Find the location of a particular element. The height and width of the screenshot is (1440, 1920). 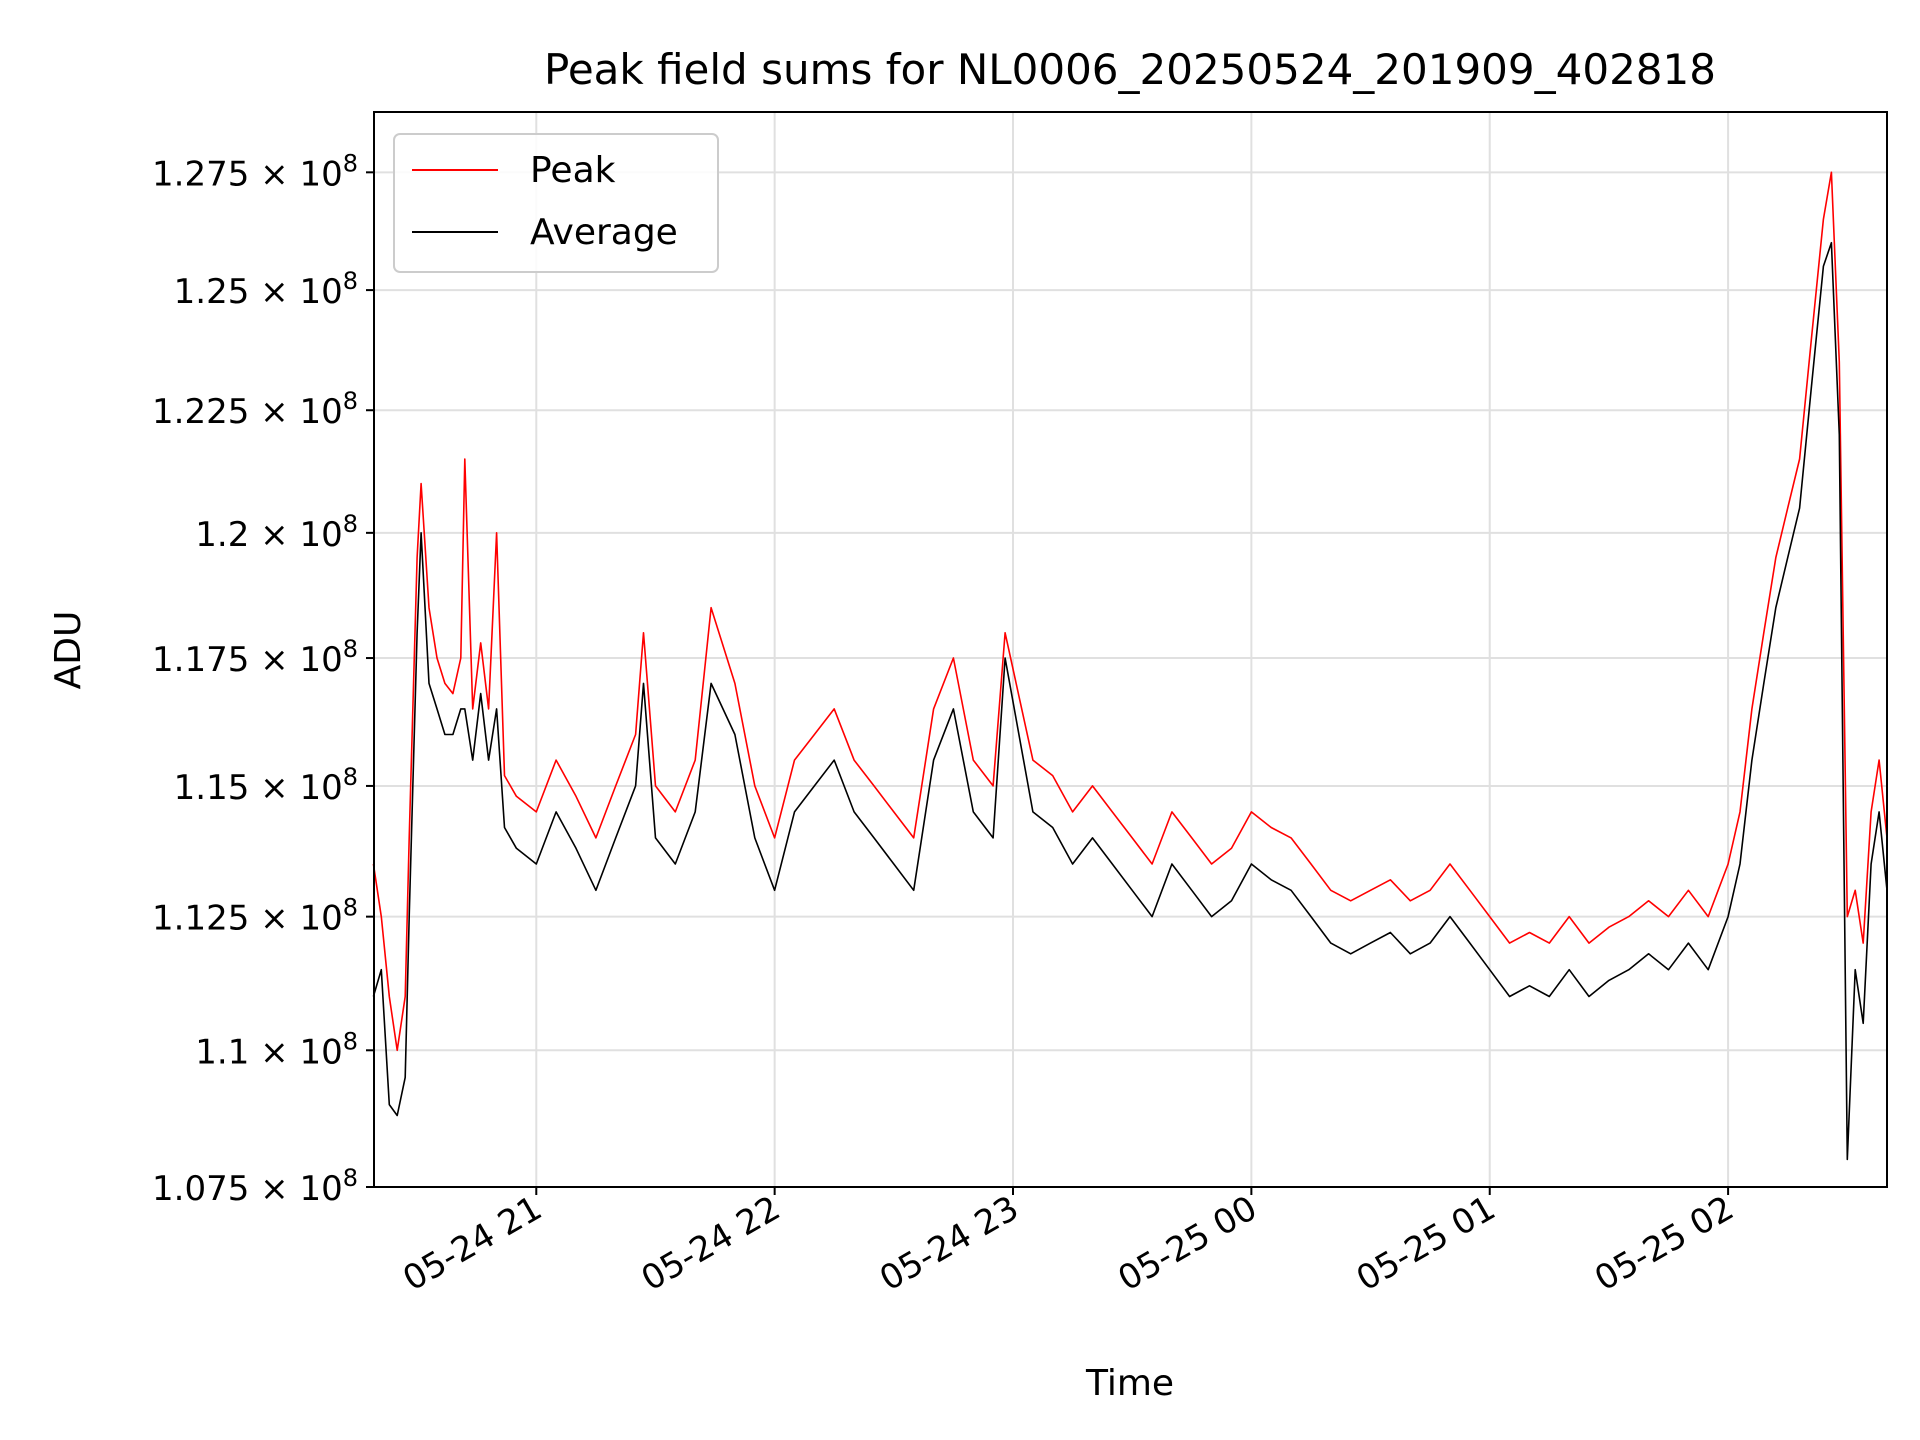

y-tick-label: 1.1 × 108 is located at coordinates (276, 1049).